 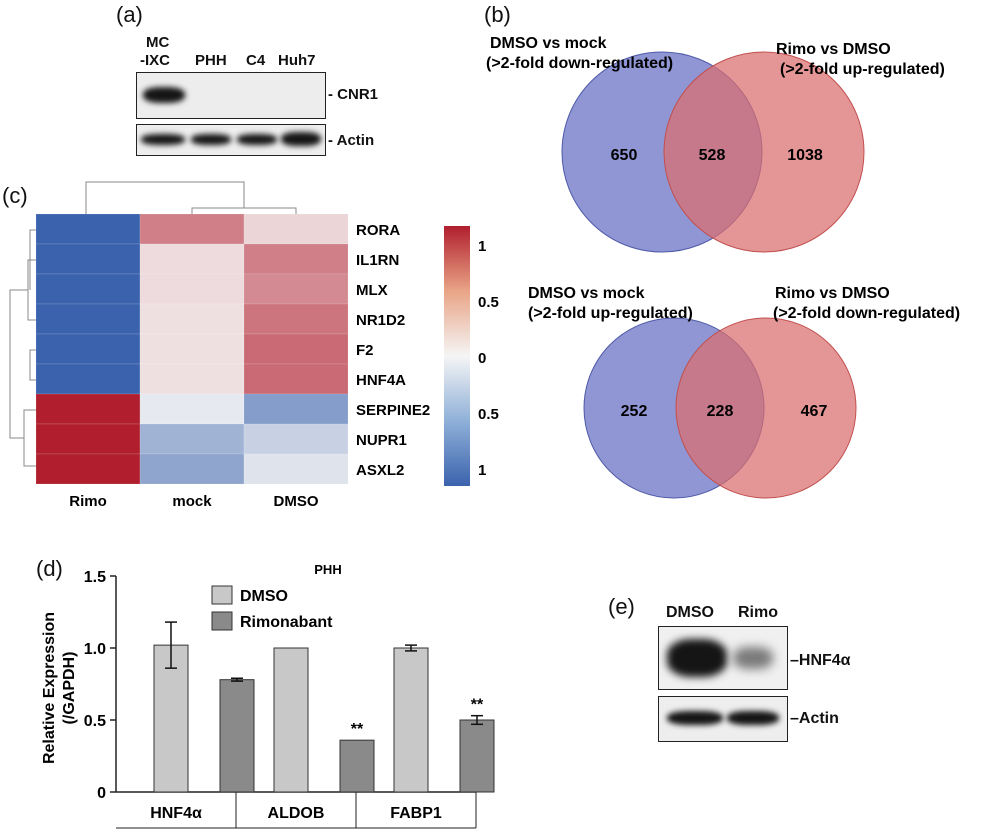 What do you see at coordinates (158, 42) in the screenshot?
I see `lane-label-mc-line1: MC` at bounding box center [158, 42].